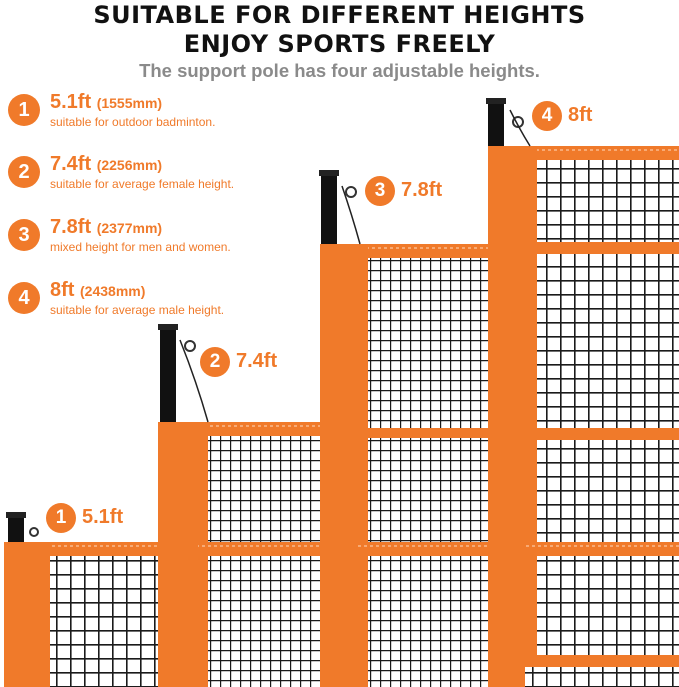 This screenshot has width=679, height=687. Describe the element at coordinates (71, 164) in the screenshot. I see `height-value: 7.4ft` at that location.